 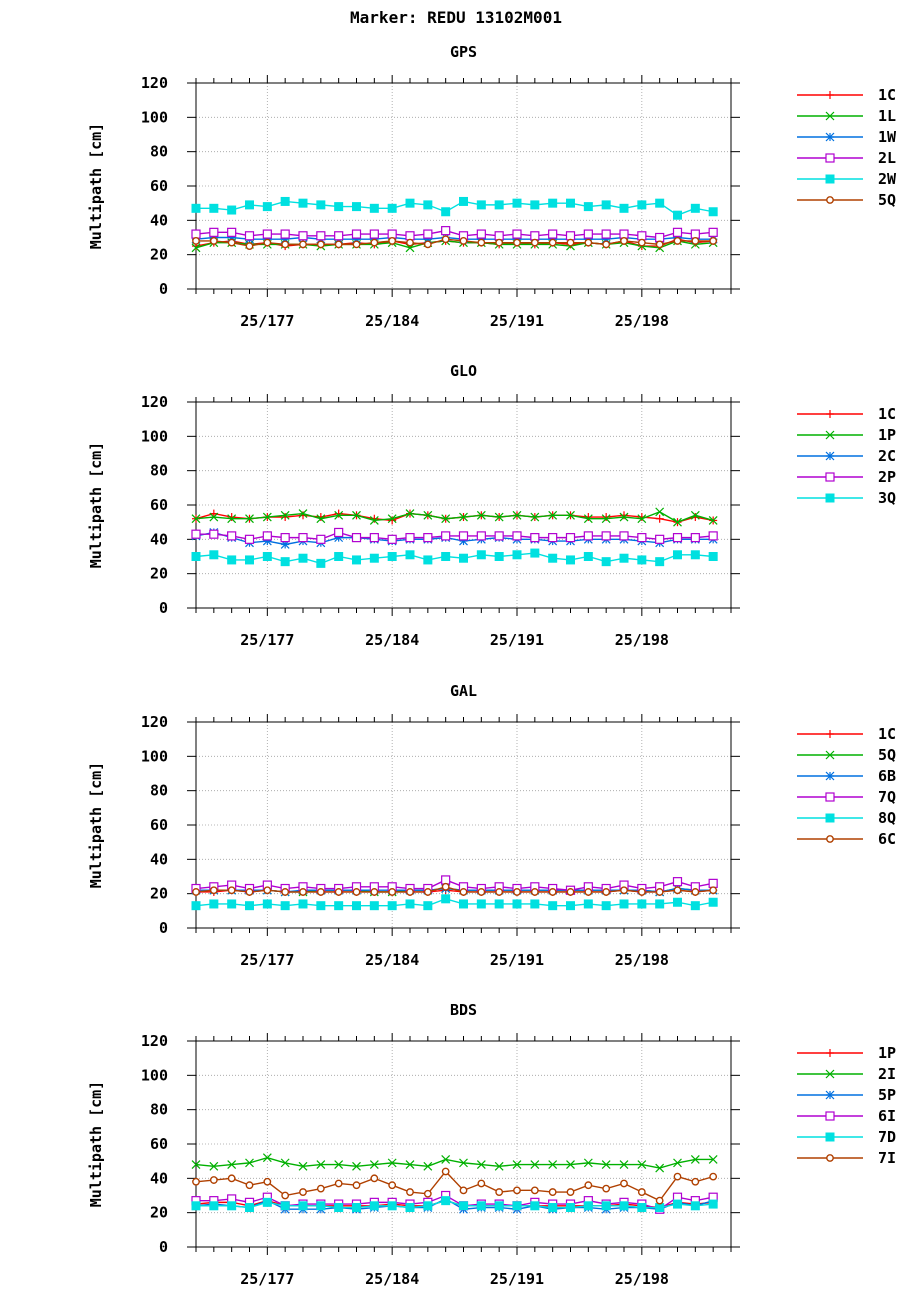 What do you see at coordinates (846, 1053) in the screenshot?
I see `bds-legend-1p: 1P` at bounding box center [846, 1053].